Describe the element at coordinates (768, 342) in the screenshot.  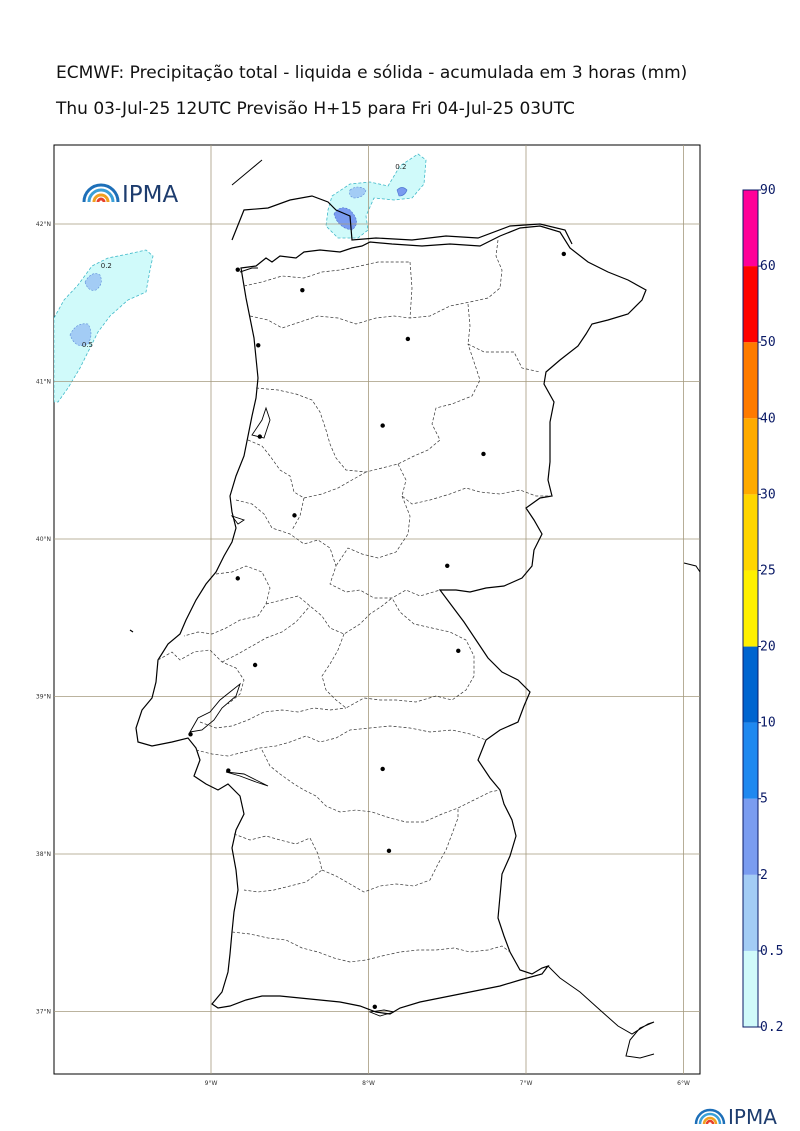
I see `colorbar-level-label: 50` at that location.